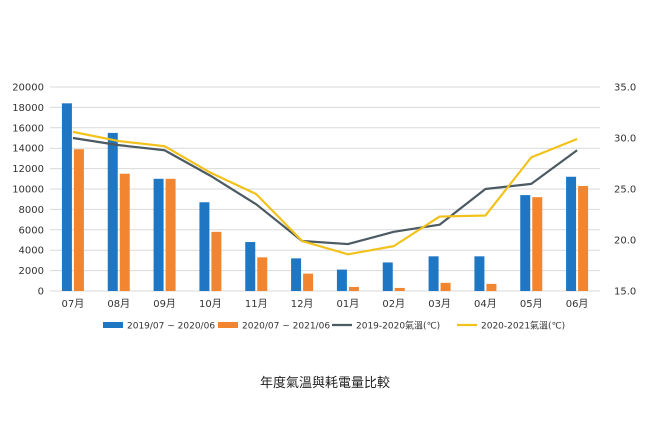  Describe the element at coordinates (164, 304) in the screenshot. I see `x-tick-label: 09月` at that location.